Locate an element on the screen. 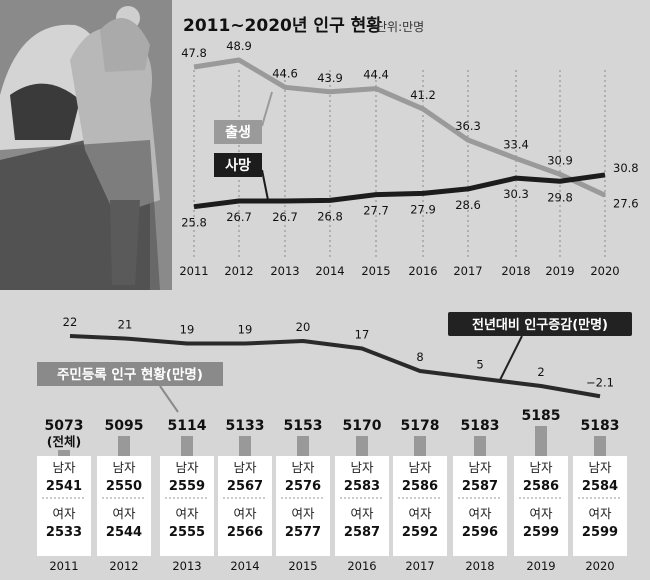  column-2017: 5178 남자 2586 여자 2592 2017 is located at coordinates (420, 495).